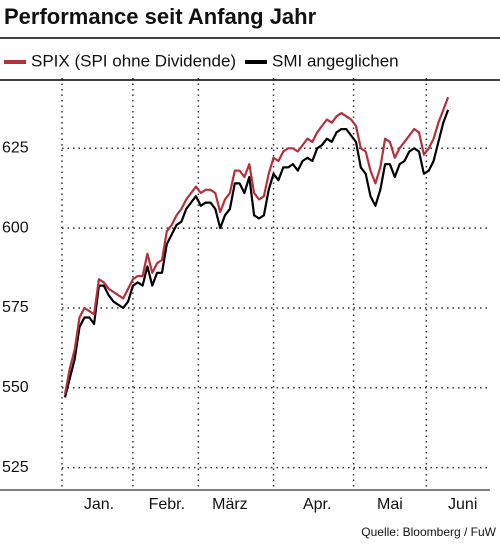 The image size is (500, 550). What do you see at coordinates (15, 467) in the screenshot?
I see `y-tick-label: 525` at bounding box center [15, 467].